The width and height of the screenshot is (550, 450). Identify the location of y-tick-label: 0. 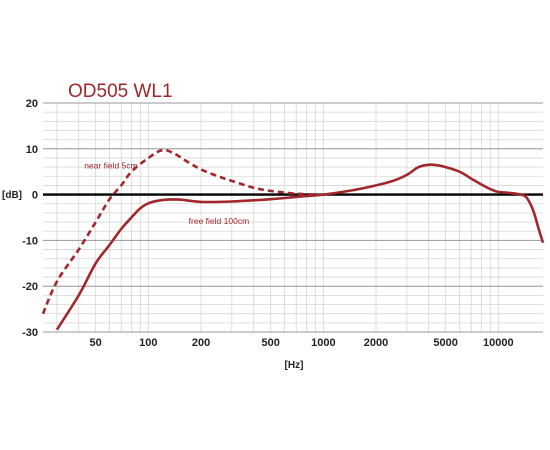
(35, 196).